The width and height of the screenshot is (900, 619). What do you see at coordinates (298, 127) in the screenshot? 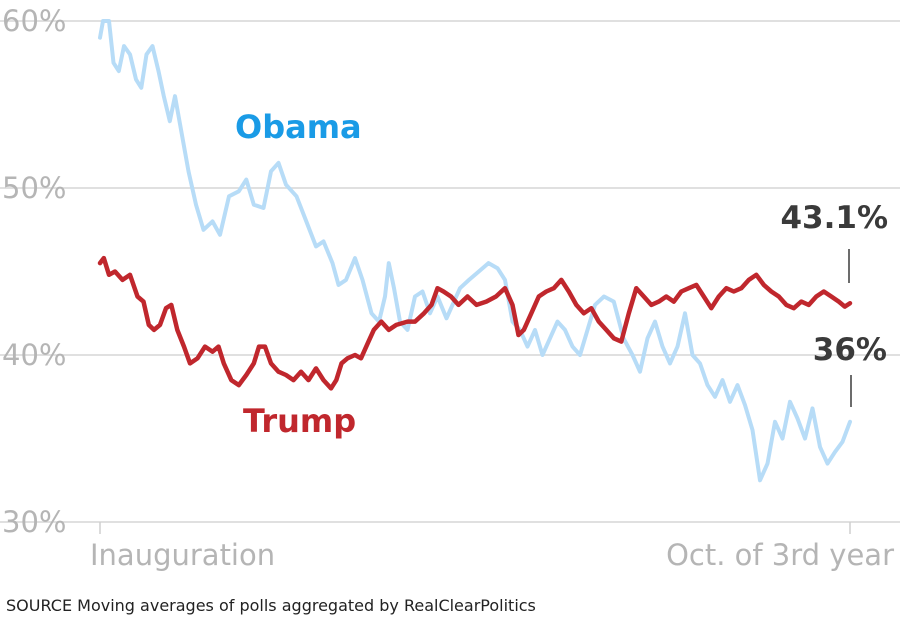
I see `series-label-obama: Obama` at bounding box center [298, 127].